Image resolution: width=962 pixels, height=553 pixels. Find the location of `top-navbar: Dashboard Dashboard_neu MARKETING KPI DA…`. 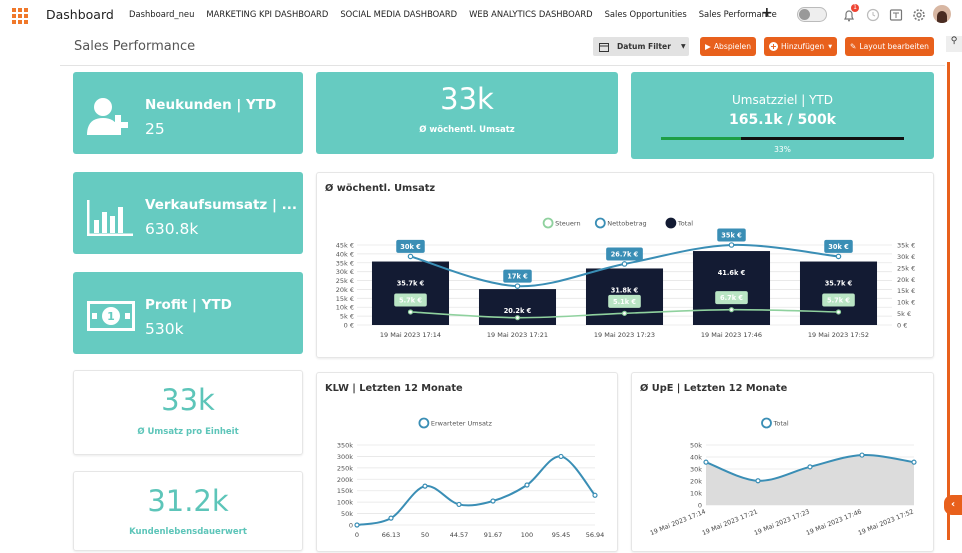

top-navbar: Dashboard Dashboard_neu MARKETING KPI DA… is located at coordinates (481, 15).